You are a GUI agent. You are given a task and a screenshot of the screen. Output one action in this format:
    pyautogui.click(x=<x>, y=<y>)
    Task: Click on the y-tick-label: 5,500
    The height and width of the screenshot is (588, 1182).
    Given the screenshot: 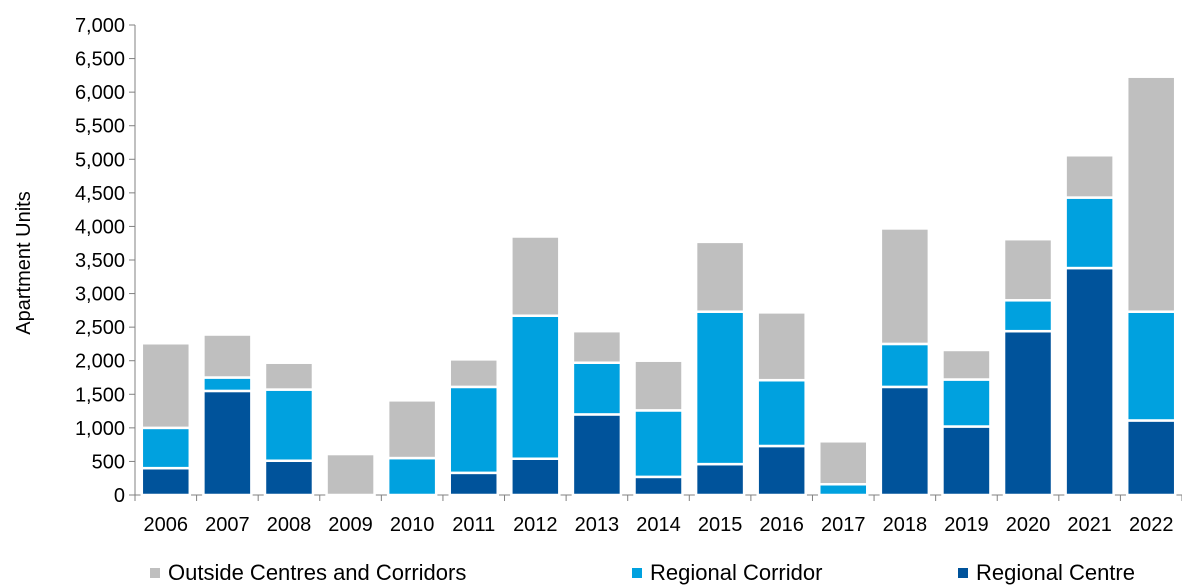 What is the action you would take?
    pyautogui.click(x=100, y=127)
    